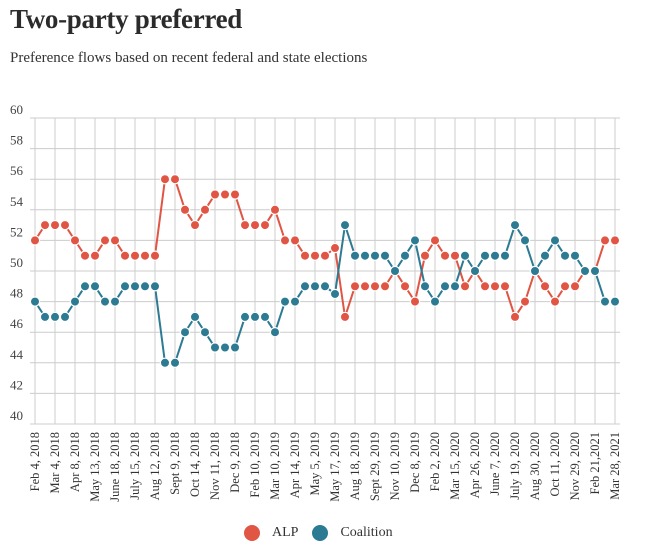 This screenshot has height=558, width=655. What do you see at coordinates (352, 533) in the screenshot?
I see `legend-item-coalition: Coalition` at bounding box center [352, 533].